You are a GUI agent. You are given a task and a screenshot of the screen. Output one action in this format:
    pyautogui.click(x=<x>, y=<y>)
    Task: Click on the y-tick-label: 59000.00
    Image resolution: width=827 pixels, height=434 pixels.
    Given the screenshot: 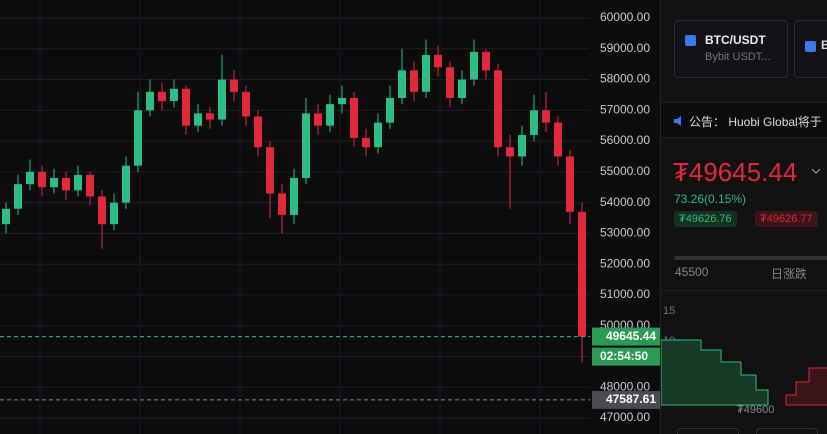 What is the action you would take?
    pyautogui.click(x=625, y=48)
    